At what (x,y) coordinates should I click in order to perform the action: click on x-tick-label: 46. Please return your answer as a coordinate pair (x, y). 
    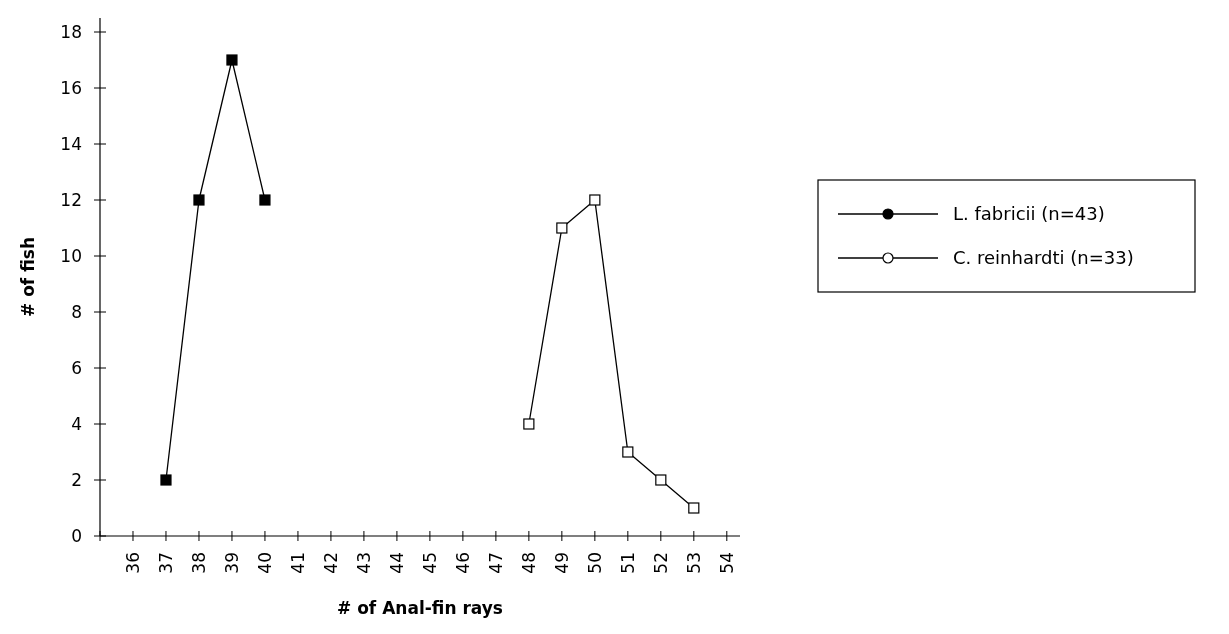
    Looking at the image, I should click on (462, 563).